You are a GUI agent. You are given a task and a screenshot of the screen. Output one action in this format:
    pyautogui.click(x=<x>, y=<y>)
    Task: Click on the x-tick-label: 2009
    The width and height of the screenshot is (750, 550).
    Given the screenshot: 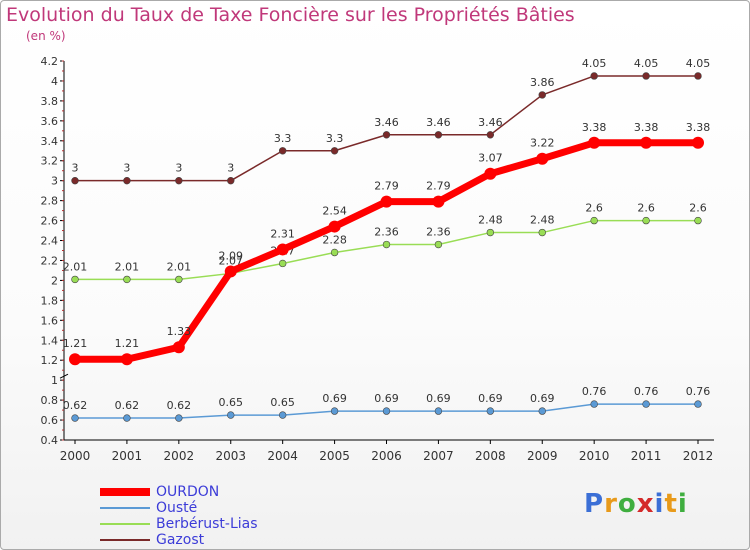 What is the action you would take?
    pyautogui.click(x=542, y=456)
    